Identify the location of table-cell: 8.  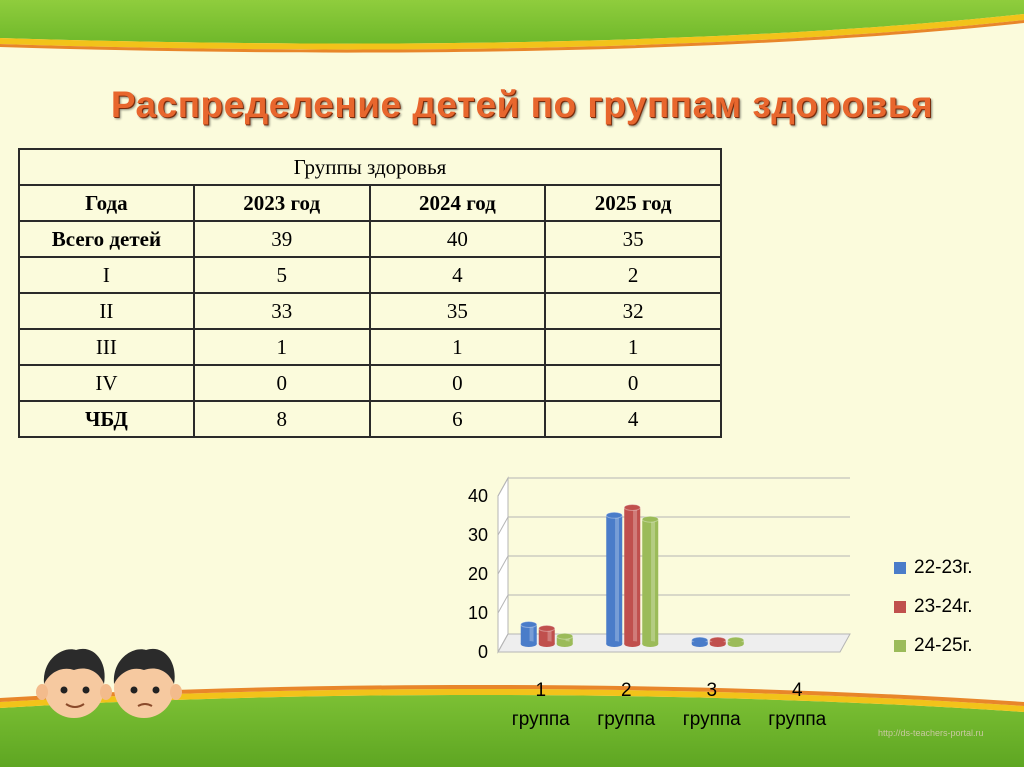
(281, 419).